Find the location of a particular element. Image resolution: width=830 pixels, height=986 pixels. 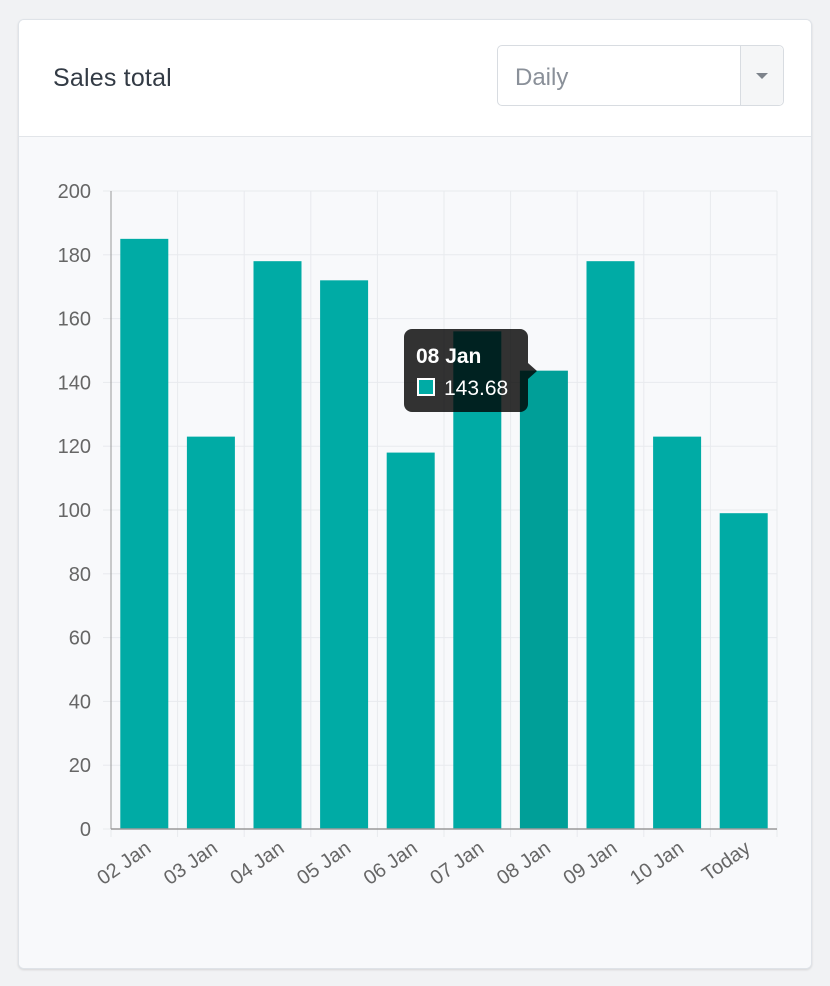

y-tick-label: 100 is located at coordinates (74, 511).